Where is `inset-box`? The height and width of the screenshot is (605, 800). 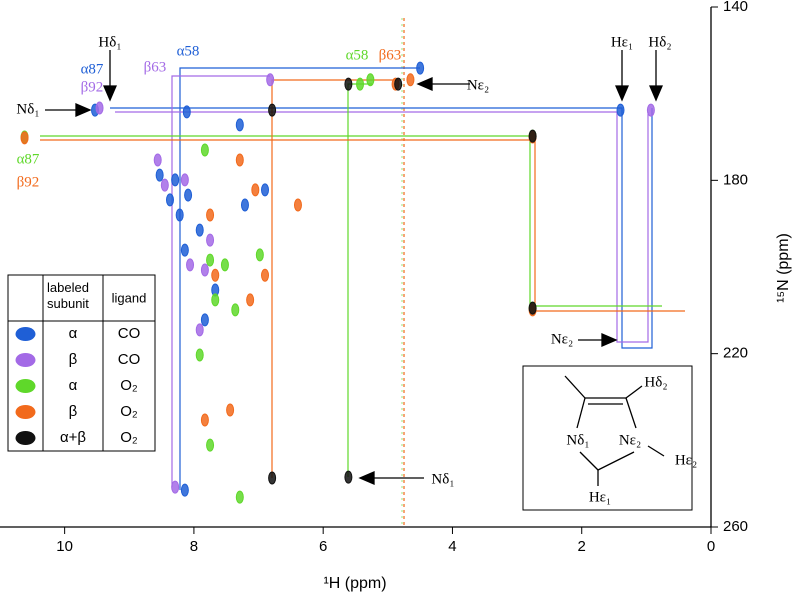
inset-box is located at coordinates (607, 438).